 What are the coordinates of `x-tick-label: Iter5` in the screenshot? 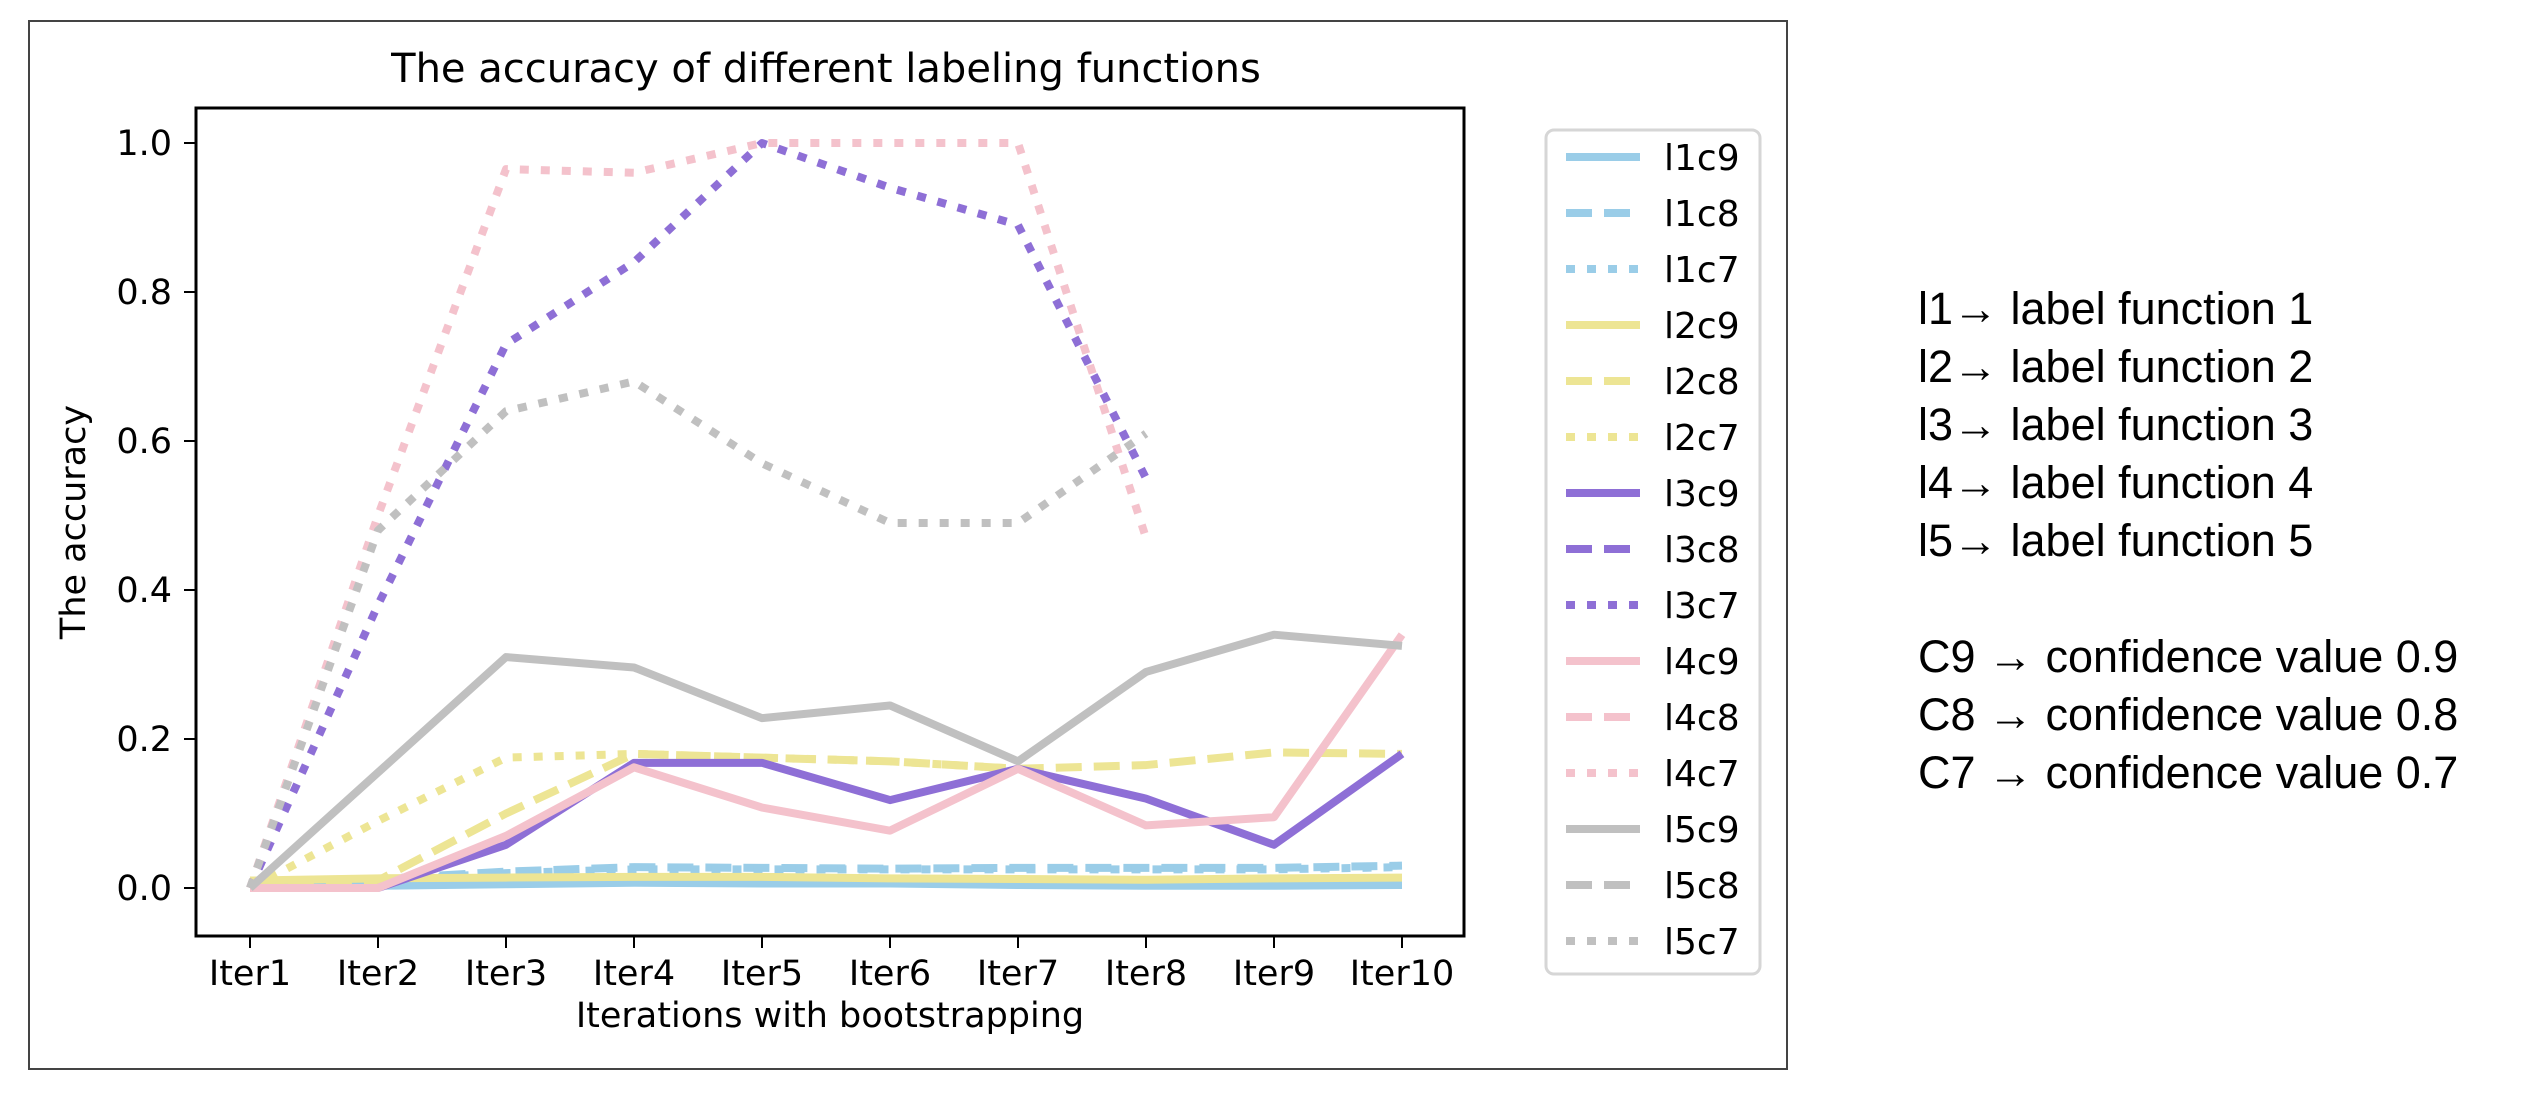 It's located at (762, 974).